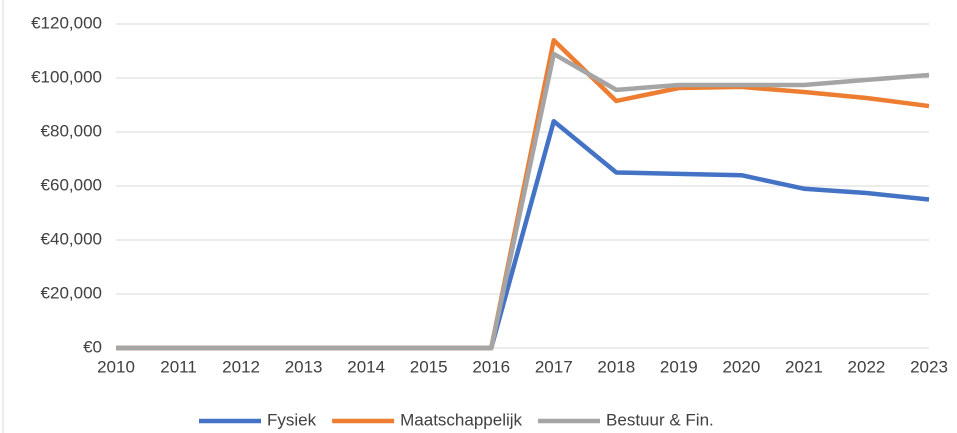  I want to click on x-tick-label: 2020, so click(741, 366).